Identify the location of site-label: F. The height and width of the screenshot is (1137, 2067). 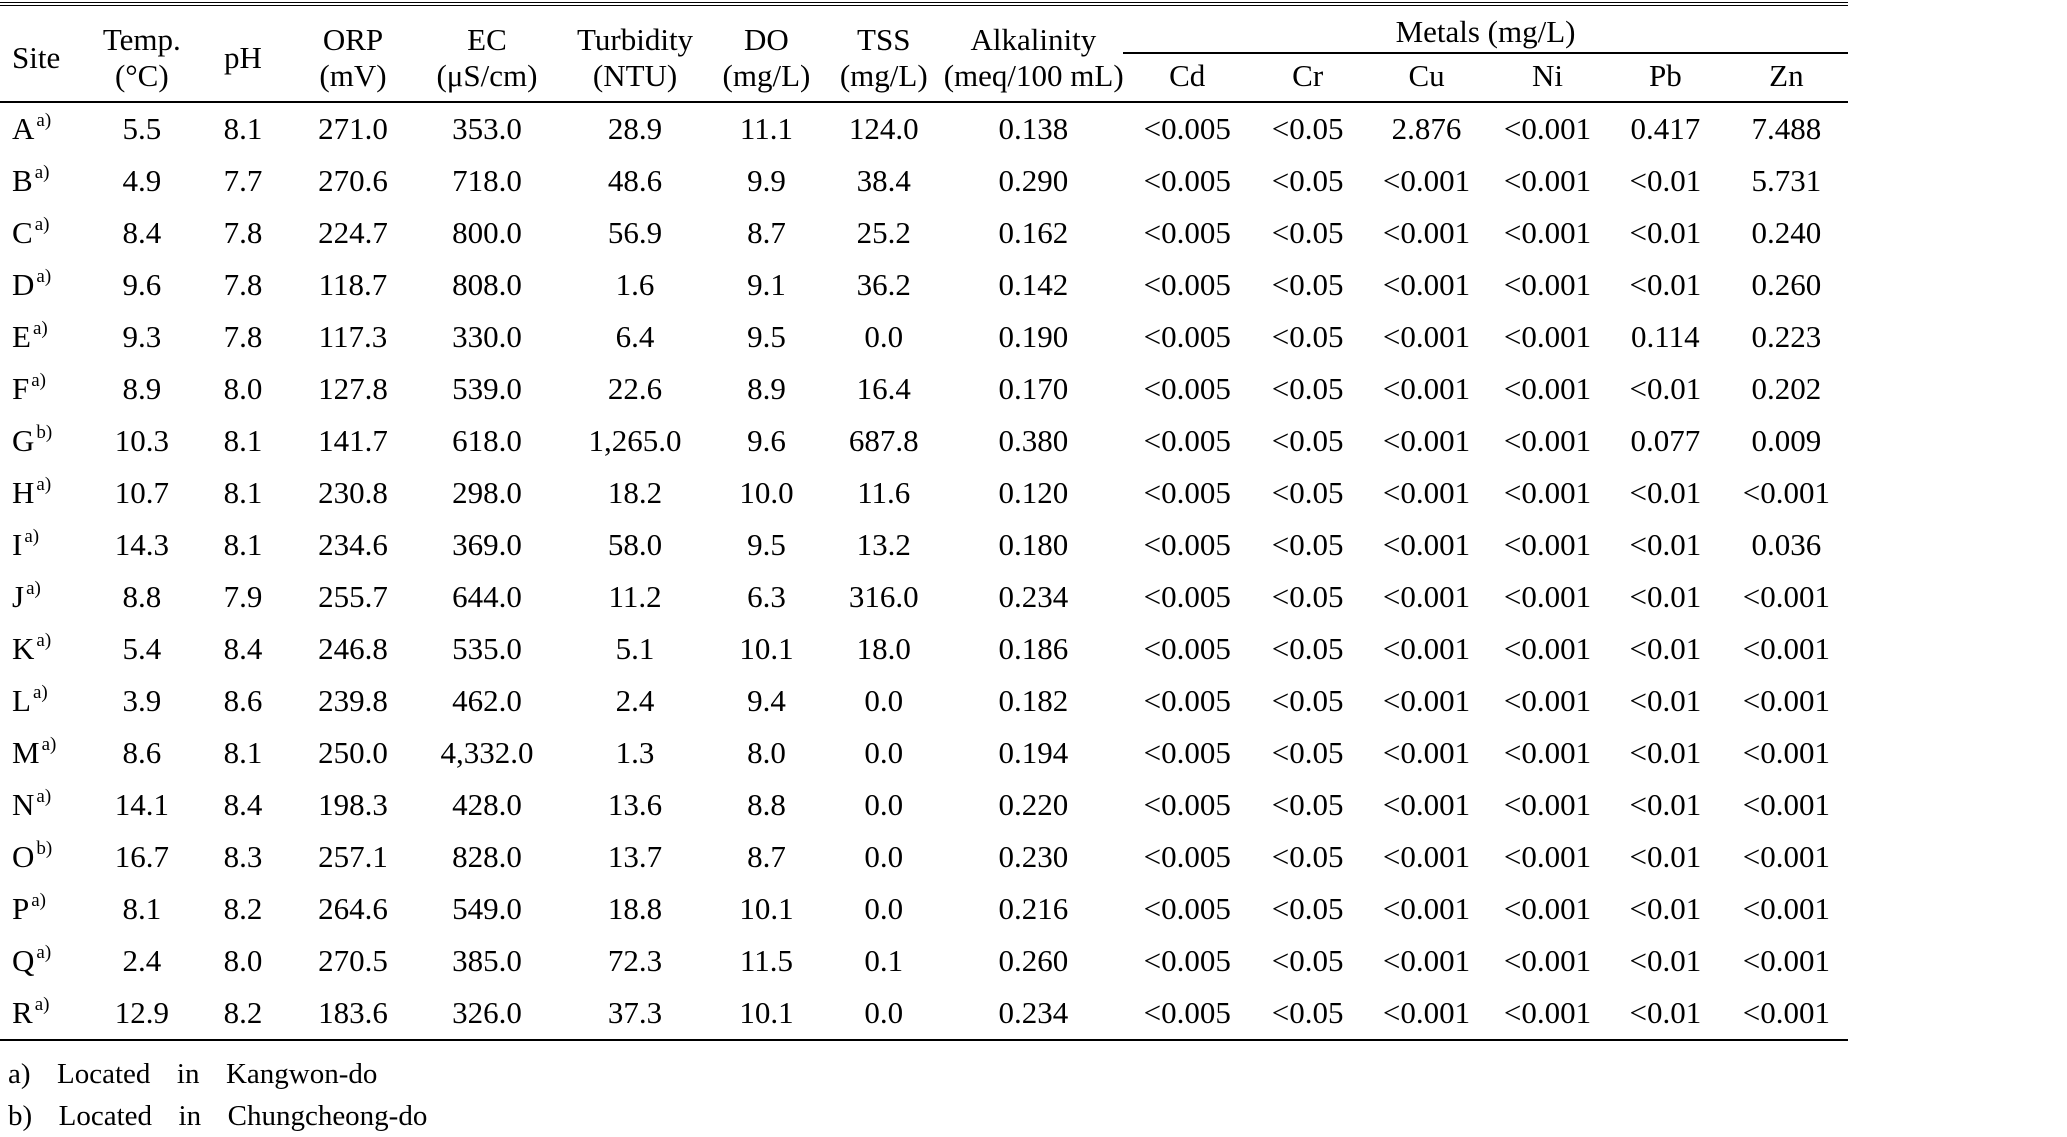
(21, 389).